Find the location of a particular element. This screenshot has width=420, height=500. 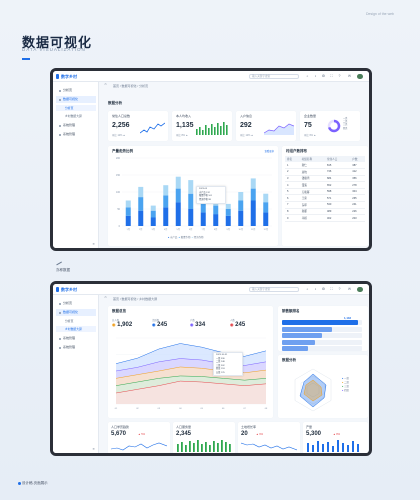

bar-legend: ● 水产品 ● 粮食作物 ● 经济作物 is located at coordinates (186, 237).